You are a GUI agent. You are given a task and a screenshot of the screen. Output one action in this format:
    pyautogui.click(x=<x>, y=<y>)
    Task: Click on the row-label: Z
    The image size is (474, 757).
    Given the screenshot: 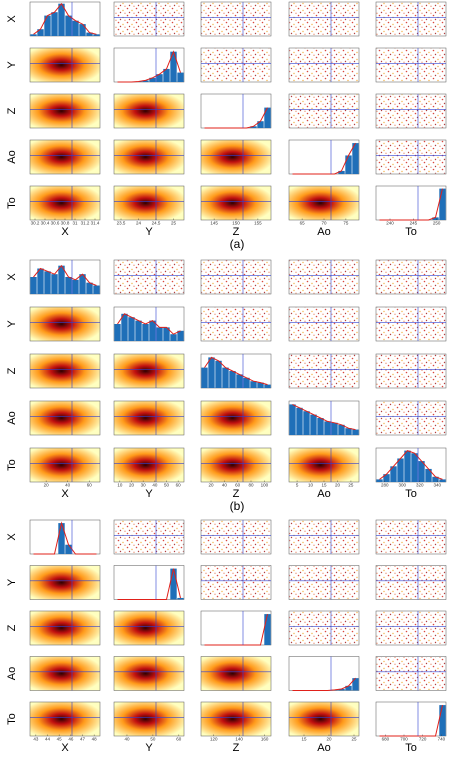 What is the action you would take?
    pyautogui.click(x=12, y=110)
    